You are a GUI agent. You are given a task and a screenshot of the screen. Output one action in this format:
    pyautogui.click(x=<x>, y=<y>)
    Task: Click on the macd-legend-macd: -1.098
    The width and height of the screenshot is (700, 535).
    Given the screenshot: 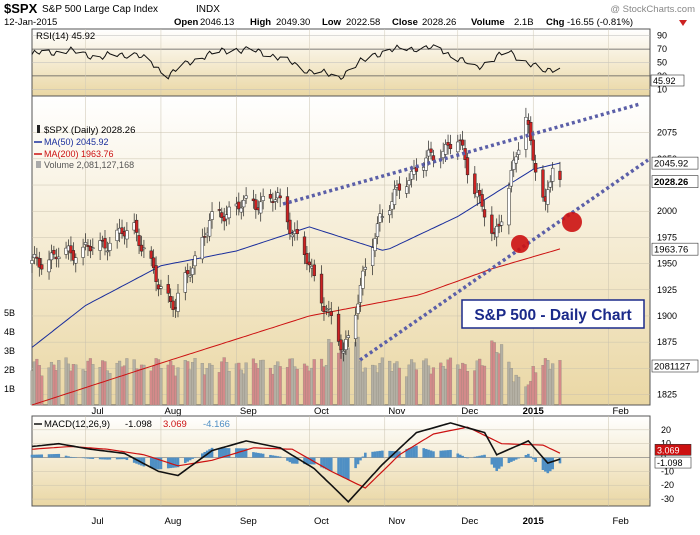 What is the action you would take?
    pyautogui.click(x=138, y=424)
    